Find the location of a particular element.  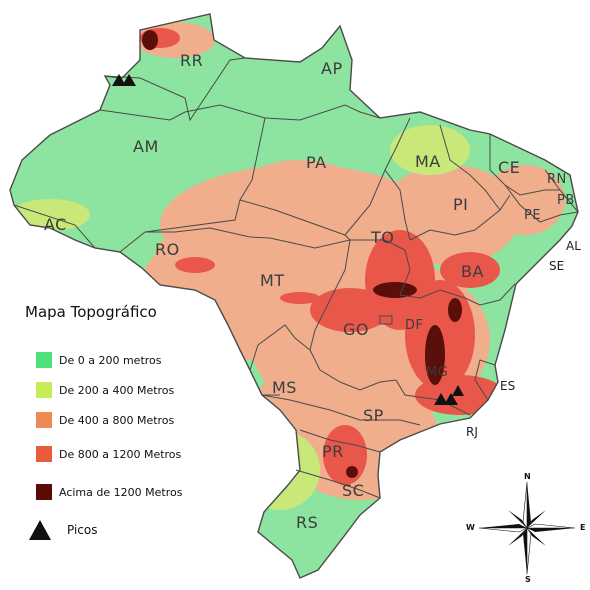

border-to is located at coordinates (380, 267).